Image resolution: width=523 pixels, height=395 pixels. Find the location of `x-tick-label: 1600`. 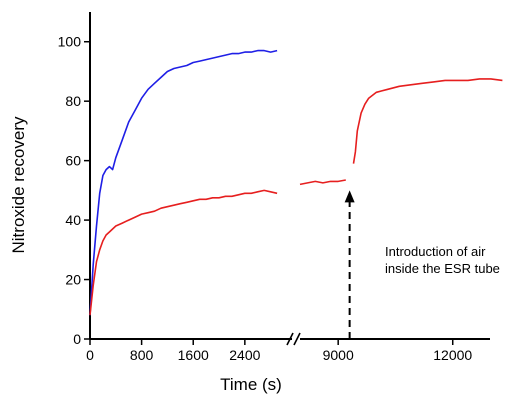

x-tick-label: 1600 is located at coordinates (193, 355).